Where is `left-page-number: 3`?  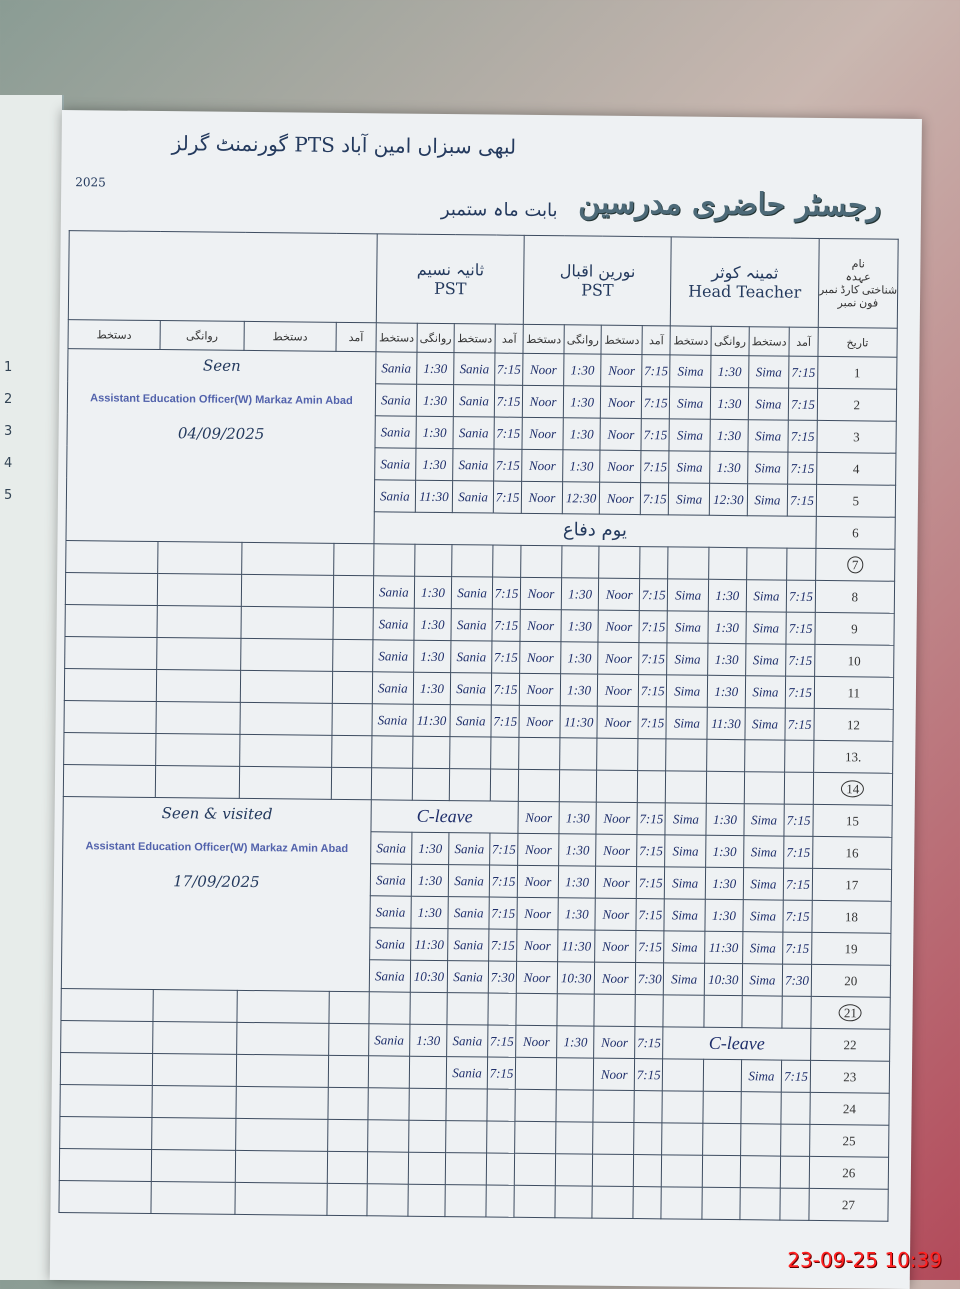
left-page-number: 3 is located at coordinates (8, 431).